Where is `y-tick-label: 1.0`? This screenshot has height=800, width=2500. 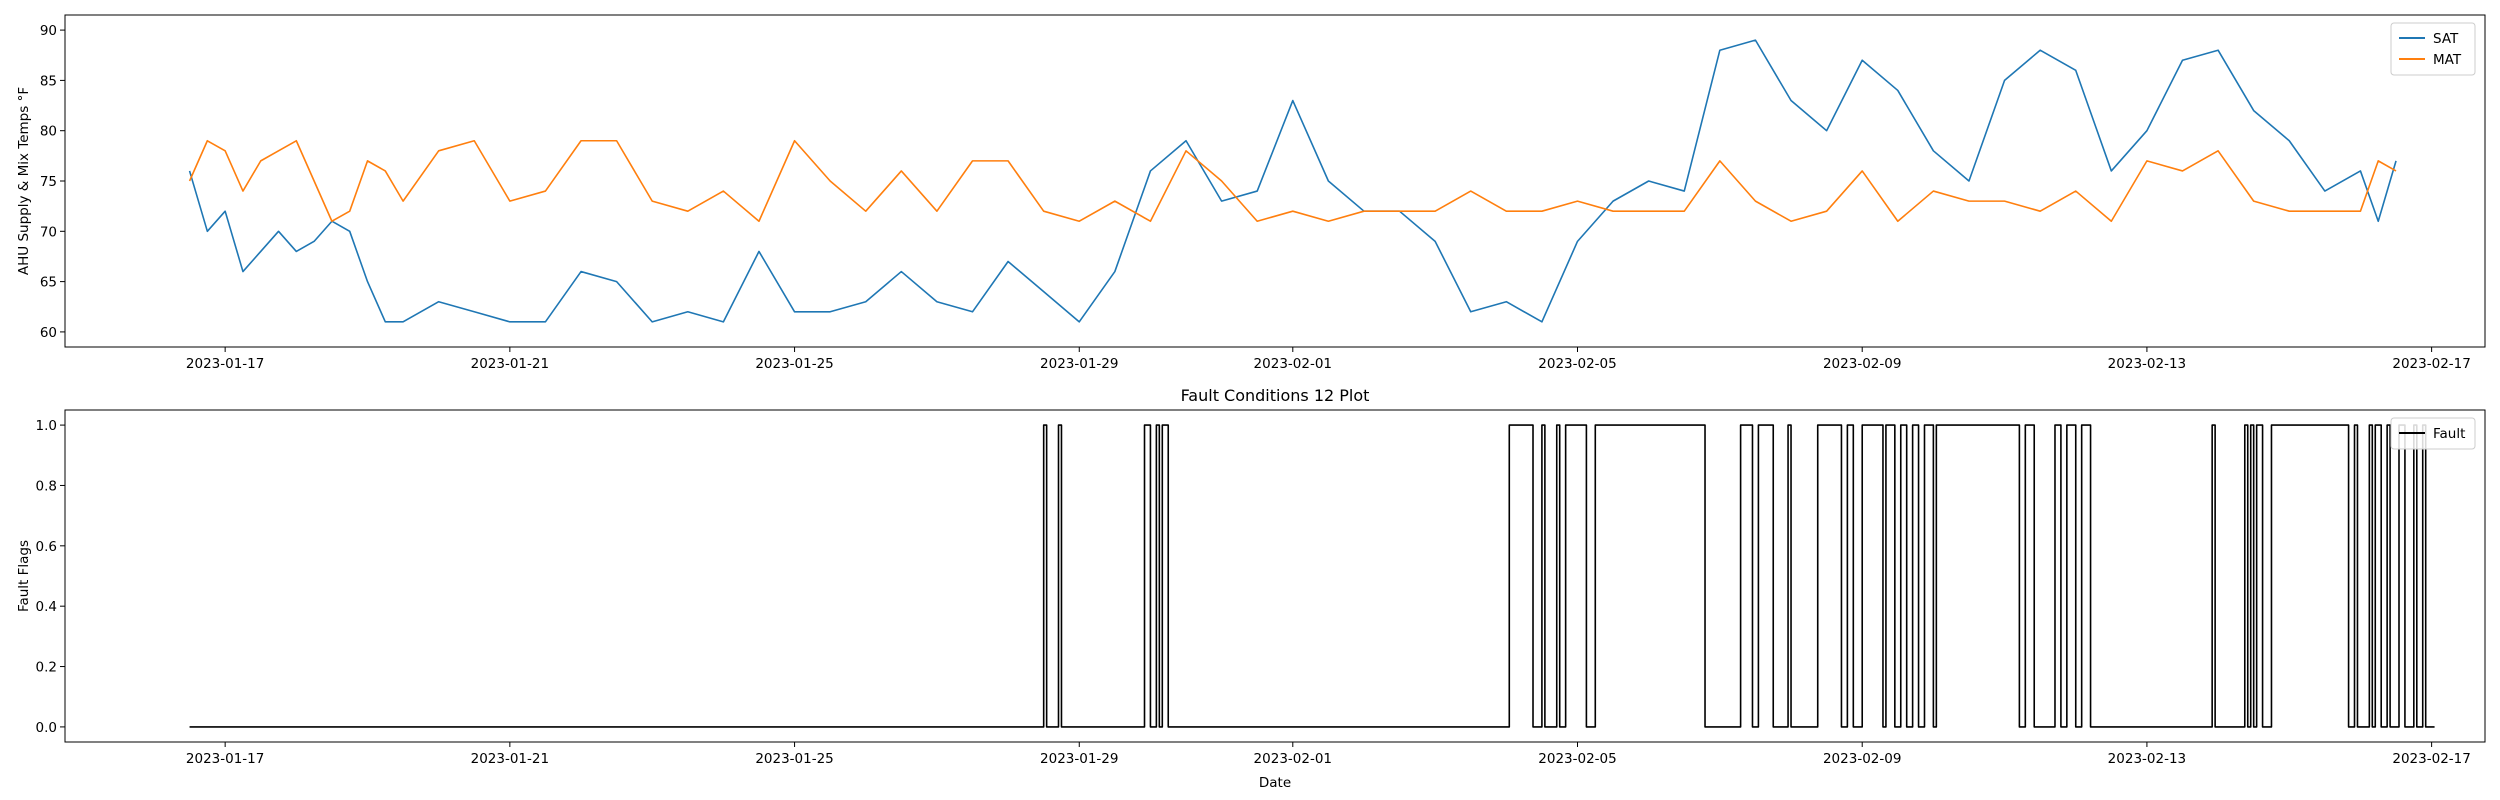 y-tick-label: 1.0 is located at coordinates (46, 426).